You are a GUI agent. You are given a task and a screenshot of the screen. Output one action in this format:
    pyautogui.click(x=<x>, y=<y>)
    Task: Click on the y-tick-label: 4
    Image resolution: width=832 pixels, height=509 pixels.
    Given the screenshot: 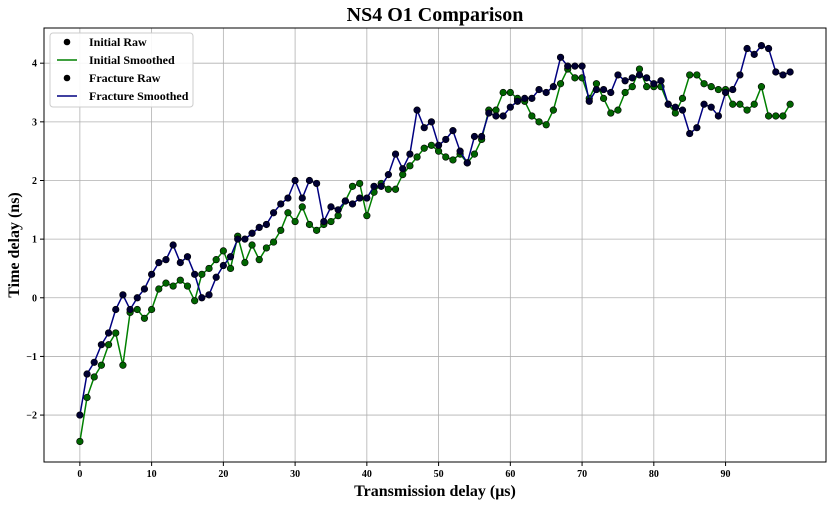 What is the action you would take?
    pyautogui.click(x=34, y=64)
    